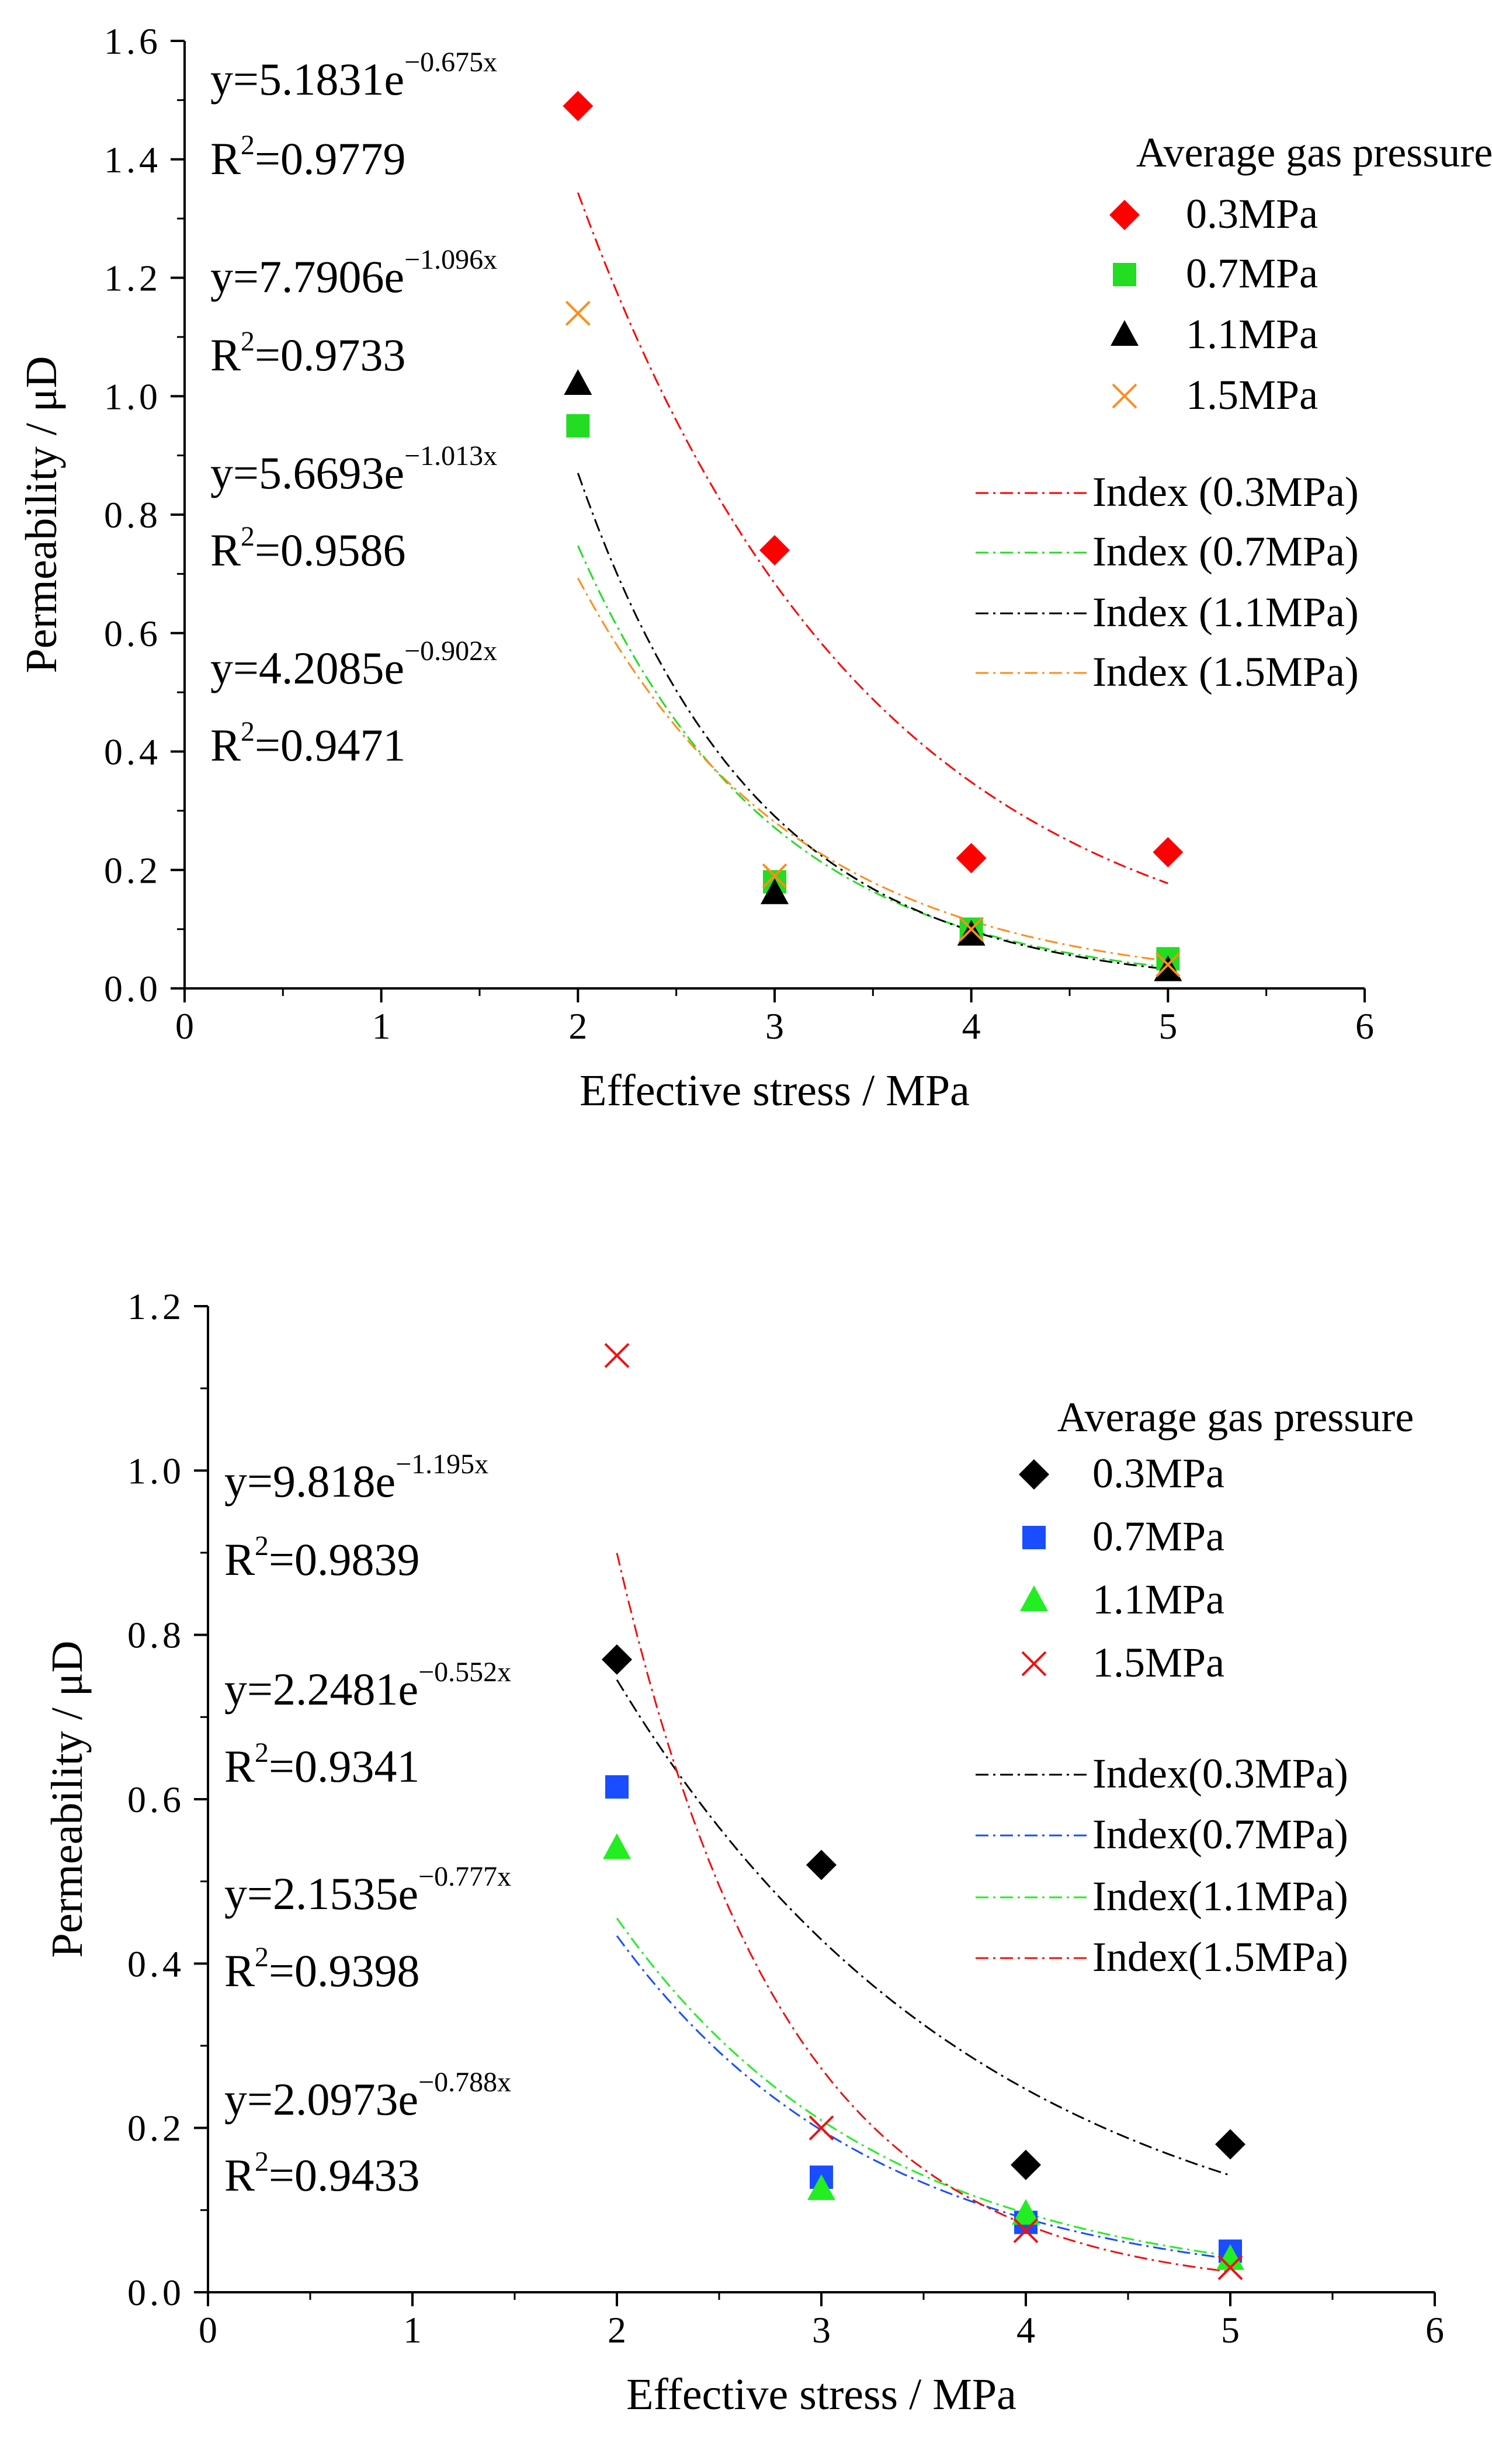  What do you see at coordinates (367, 1890) in the screenshot?
I see `fit-equation: y=2.1535e−0.777x` at bounding box center [367, 1890].